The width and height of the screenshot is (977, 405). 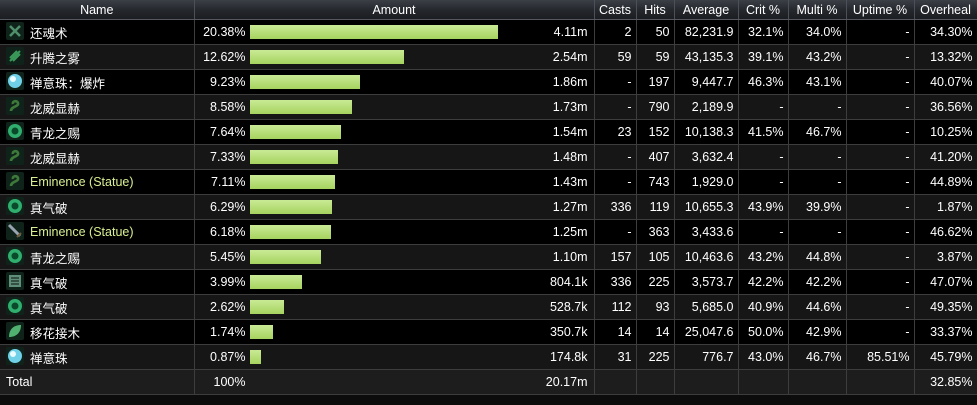 What do you see at coordinates (817, 82) in the screenshot?
I see `multi-cell: 43.1%` at bounding box center [817, 82].